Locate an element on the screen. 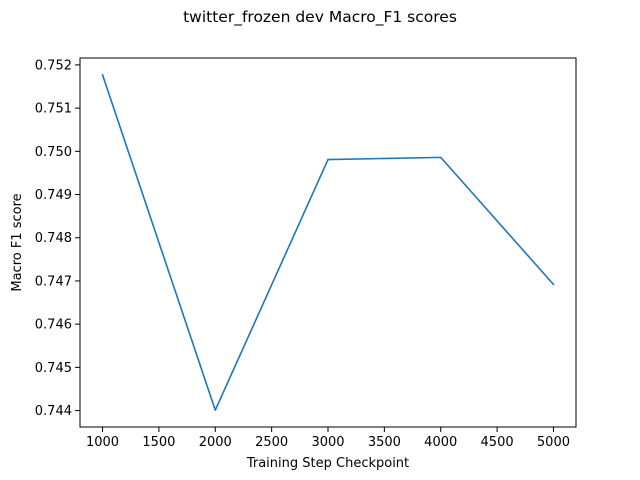  x-tick-label: 2500 is located at coordinates (271, 442).